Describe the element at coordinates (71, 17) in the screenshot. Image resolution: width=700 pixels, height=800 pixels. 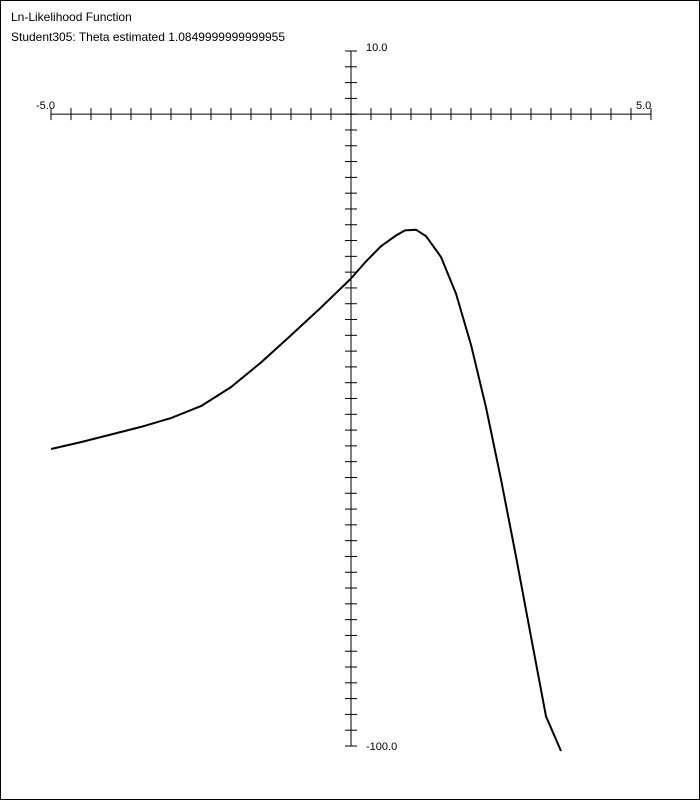
I see `chart-title: Ln-Likelihood Function` at that location.